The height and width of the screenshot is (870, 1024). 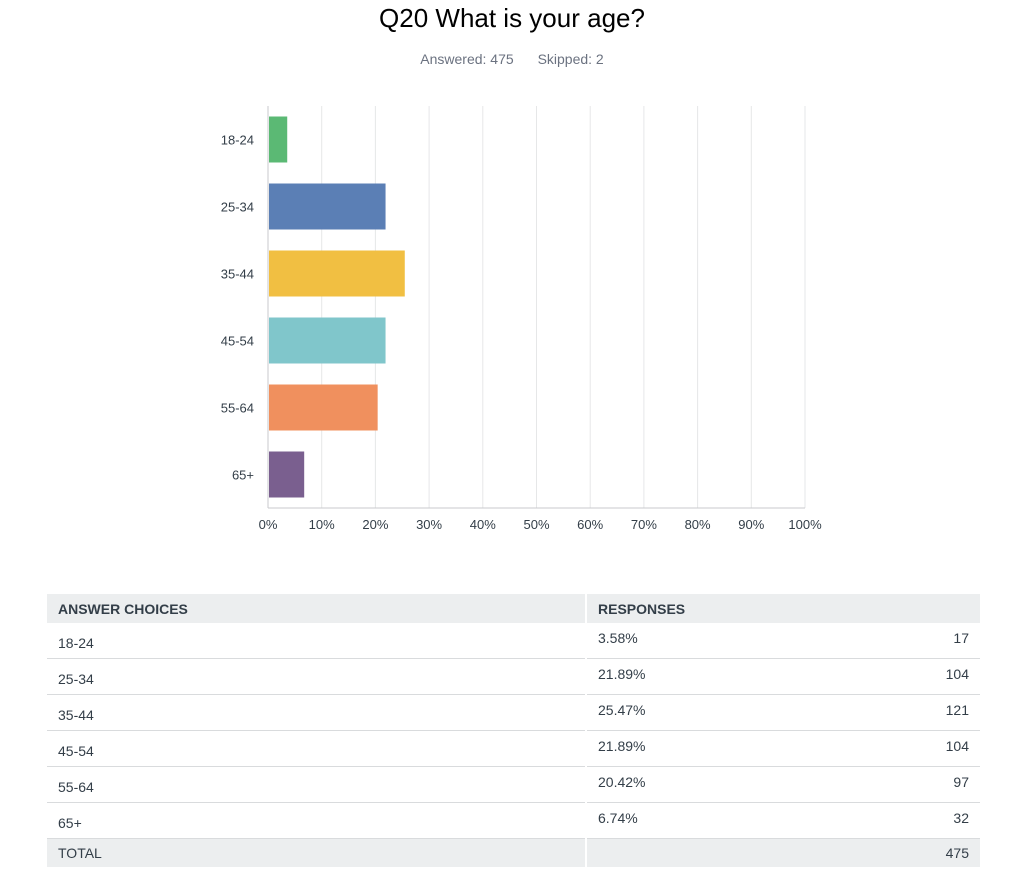 What do you see at coordinates (316, 820) in the screenshot?
I see `answer-choice: 65+` at bounding box center [316, 820].